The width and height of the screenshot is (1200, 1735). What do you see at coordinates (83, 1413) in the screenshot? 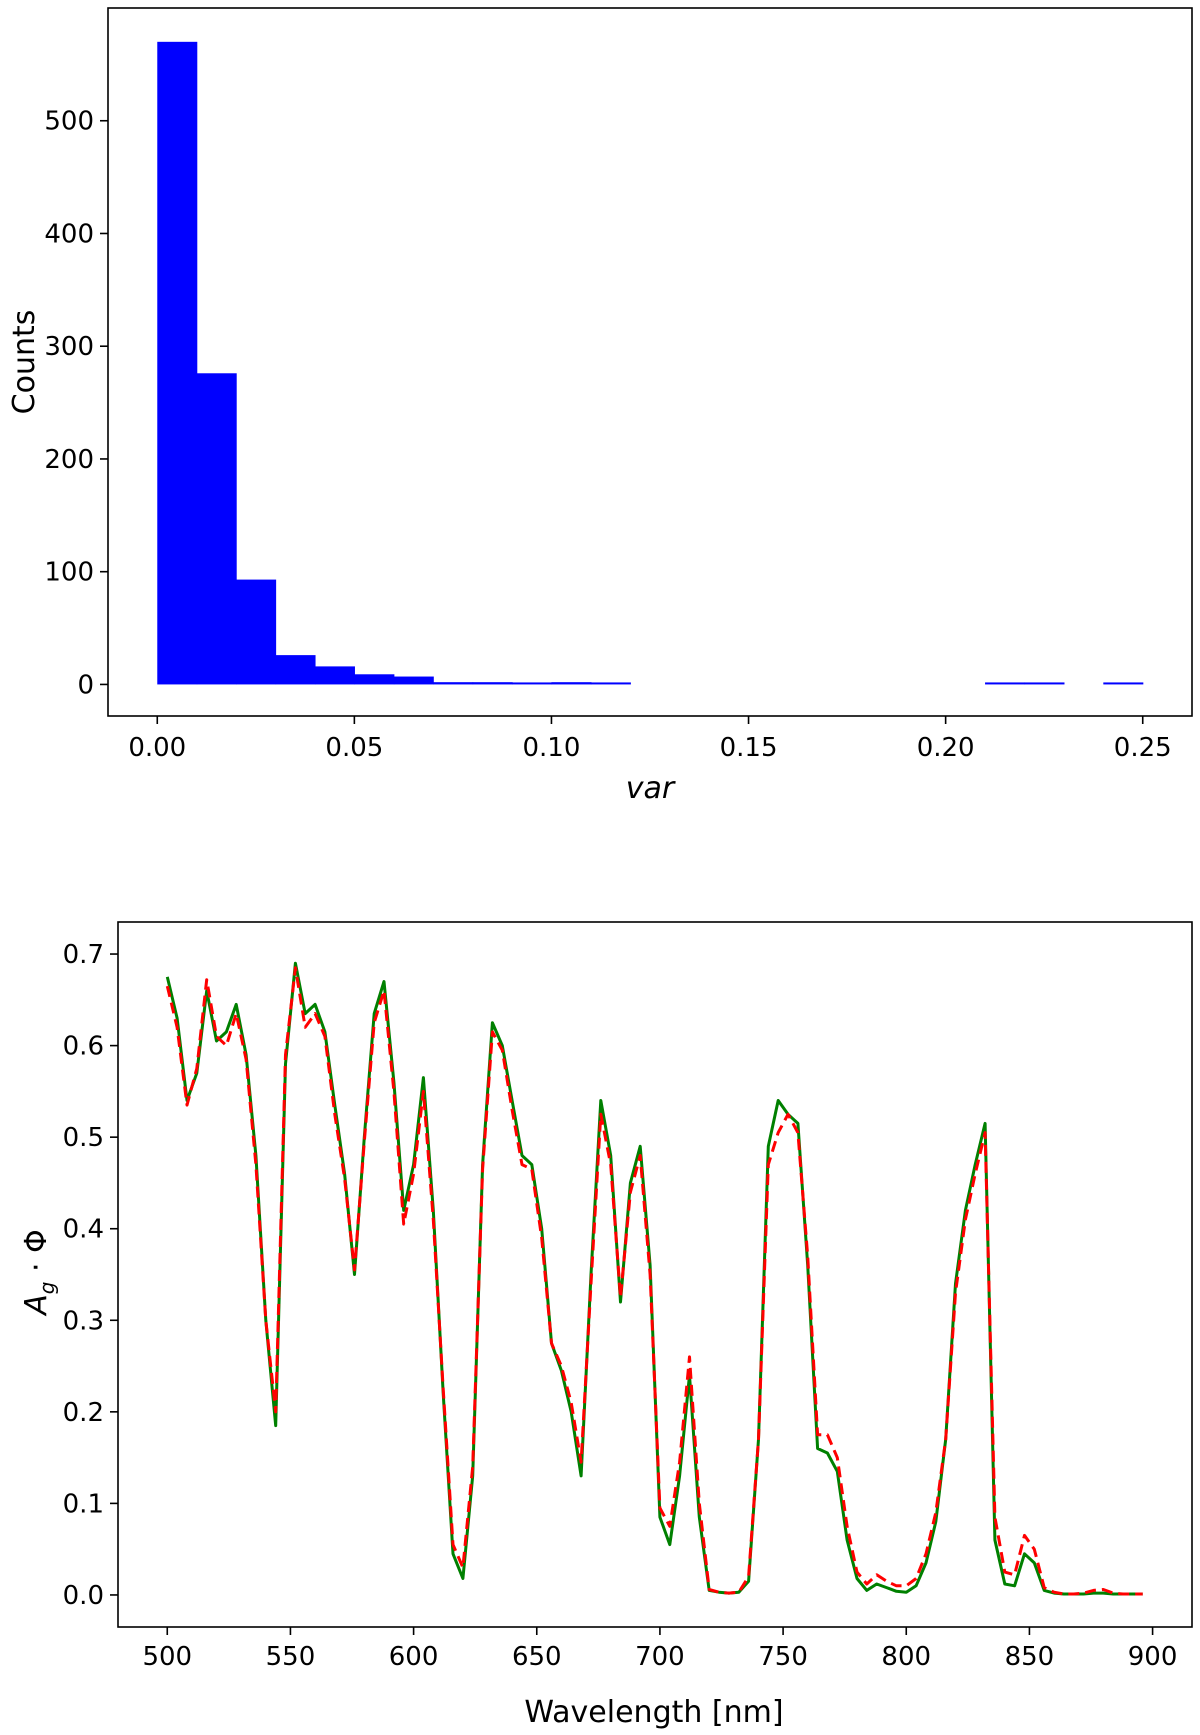
I see `spectrum-y-tick-label: 0.2` at bounding box center [83, 1413].